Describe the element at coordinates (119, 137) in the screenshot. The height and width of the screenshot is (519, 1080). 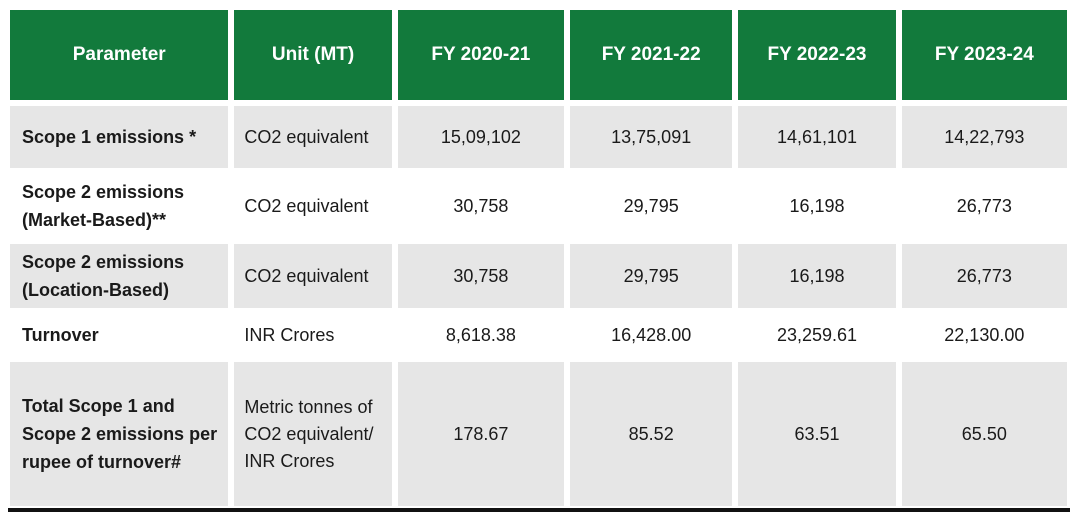
I see `row-parameter: Scope 1 emissions *` at that location.